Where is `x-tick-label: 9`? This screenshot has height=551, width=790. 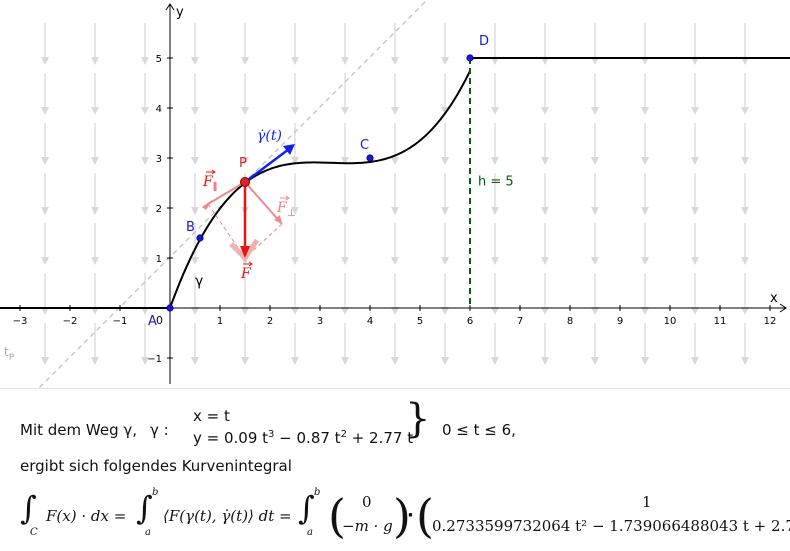 x-tick-label: 9 is located at coordinates (620, 321).